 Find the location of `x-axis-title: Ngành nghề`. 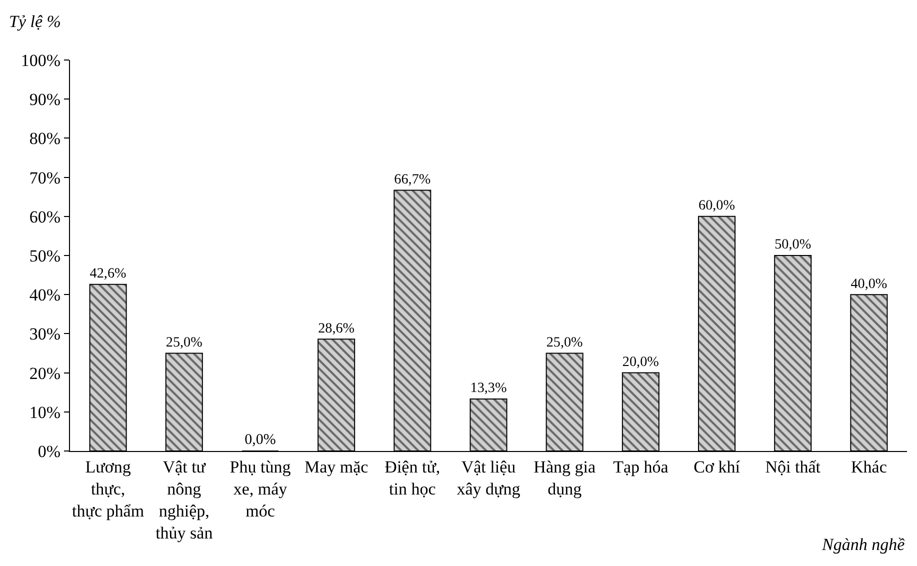

x-axis-title: Ngành nghề is located at coordinates (863, 544).